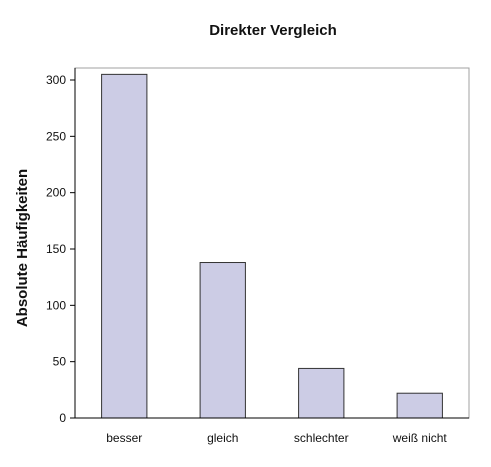 The width and height of the screenshot is (491, 467). What do you see at coordinates (56, 136) in the screenshot?
I see `y-tick-label: 250` at bounding box center [56, 136].